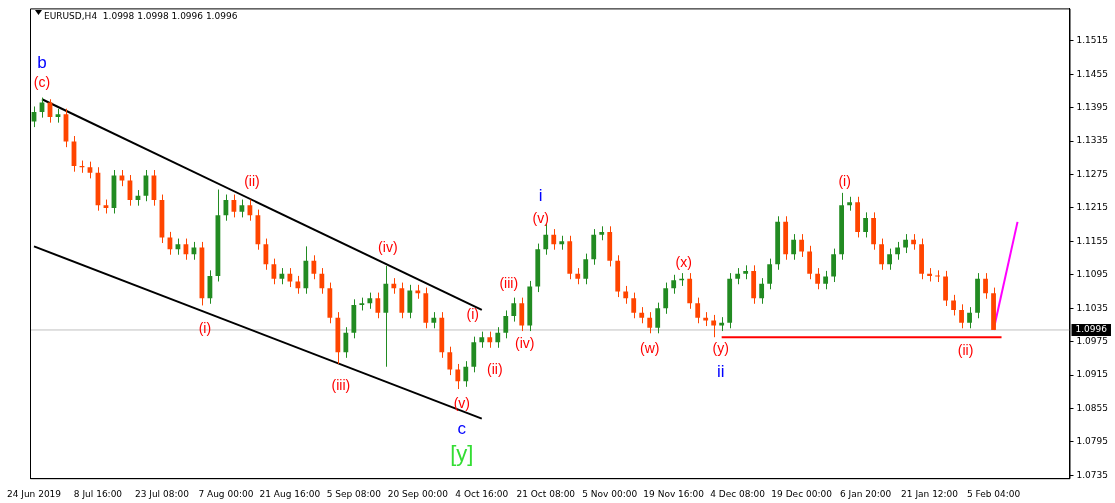 Image resolution: width=1115 pixels, height=503 pixels. What do you see at coordinates (649, 348) in the screenshot?
I see `annotation: (w)` at bounding box center [649, 348].